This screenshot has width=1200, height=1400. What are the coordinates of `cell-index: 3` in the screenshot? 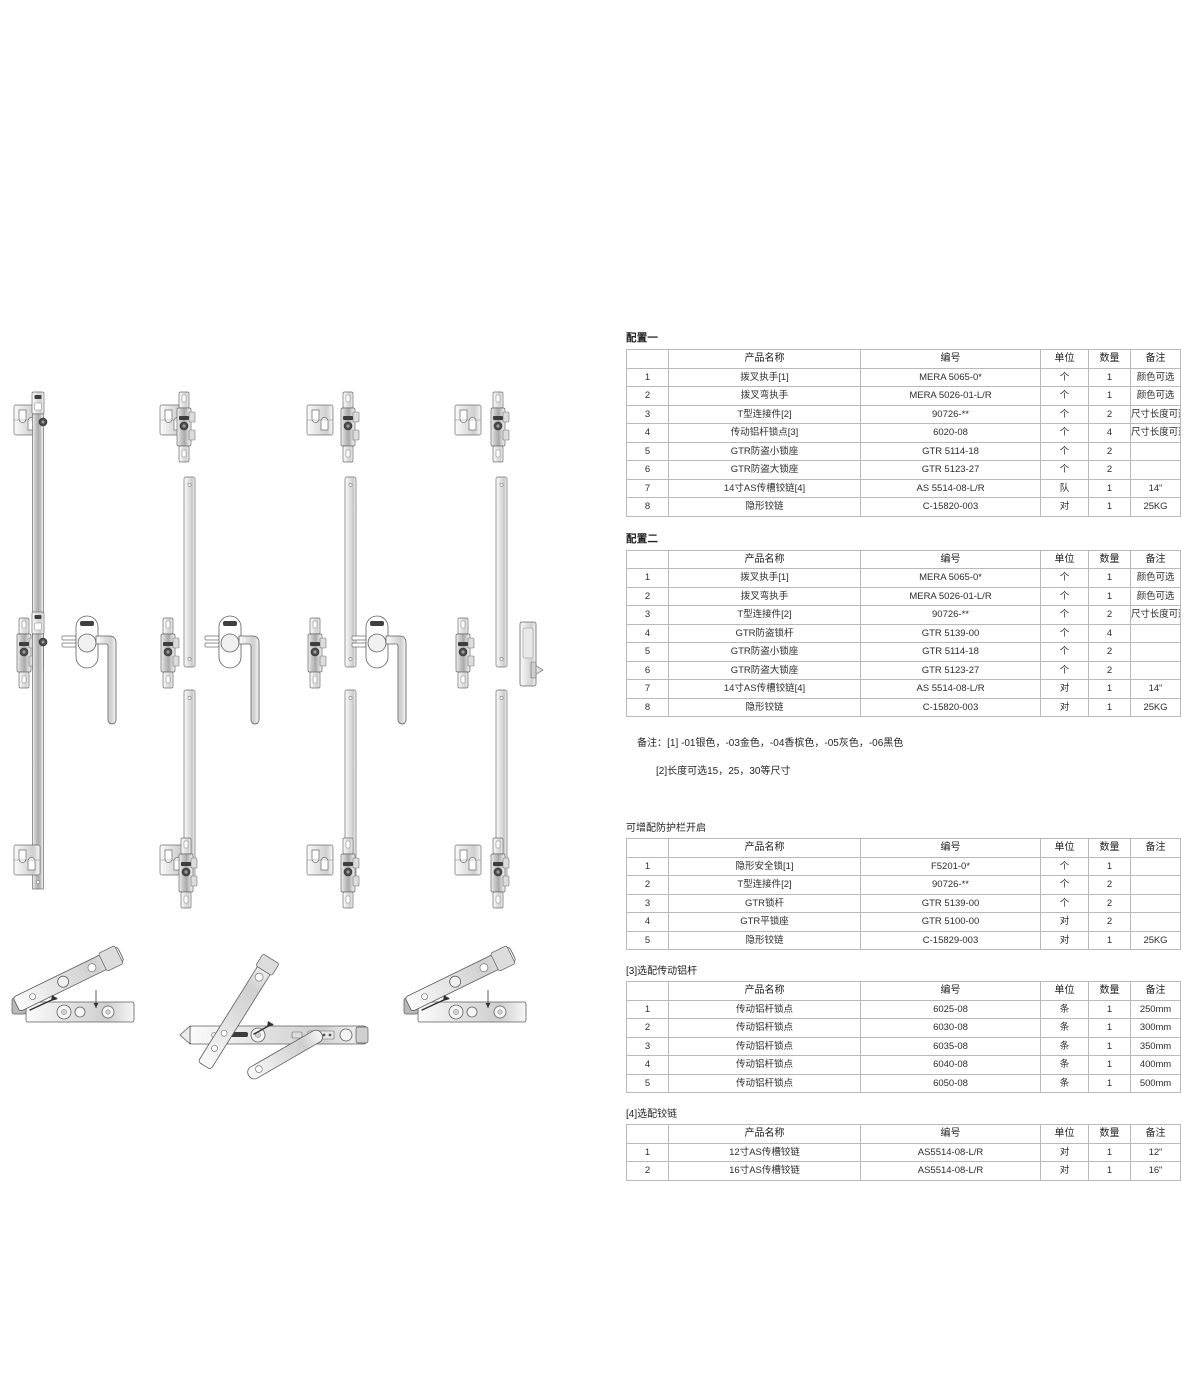 It's located at (647, 414).